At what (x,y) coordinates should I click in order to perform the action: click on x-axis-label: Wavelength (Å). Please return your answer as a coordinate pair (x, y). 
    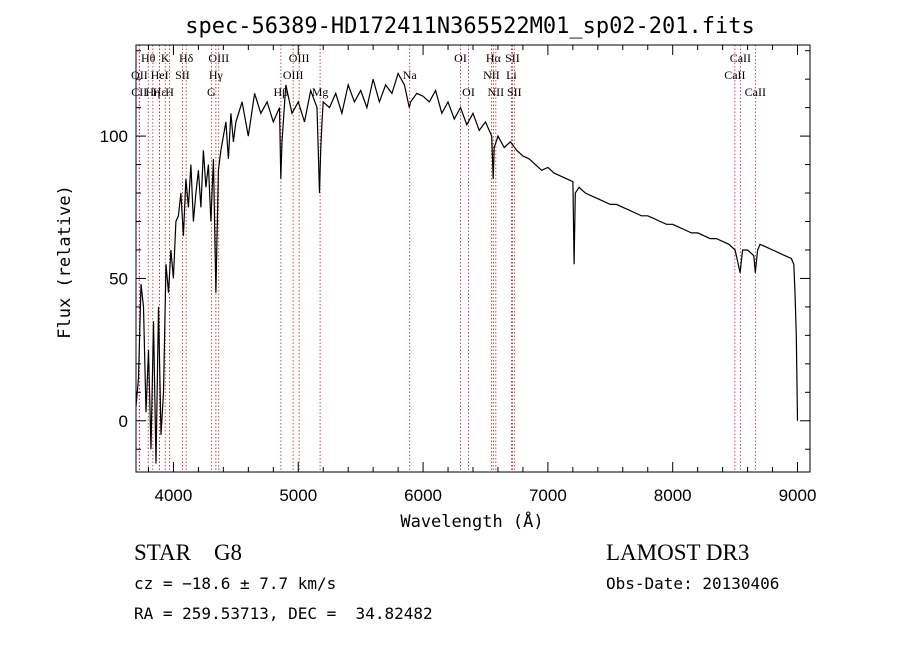
    Looking at the image, I should click on (471, 521).